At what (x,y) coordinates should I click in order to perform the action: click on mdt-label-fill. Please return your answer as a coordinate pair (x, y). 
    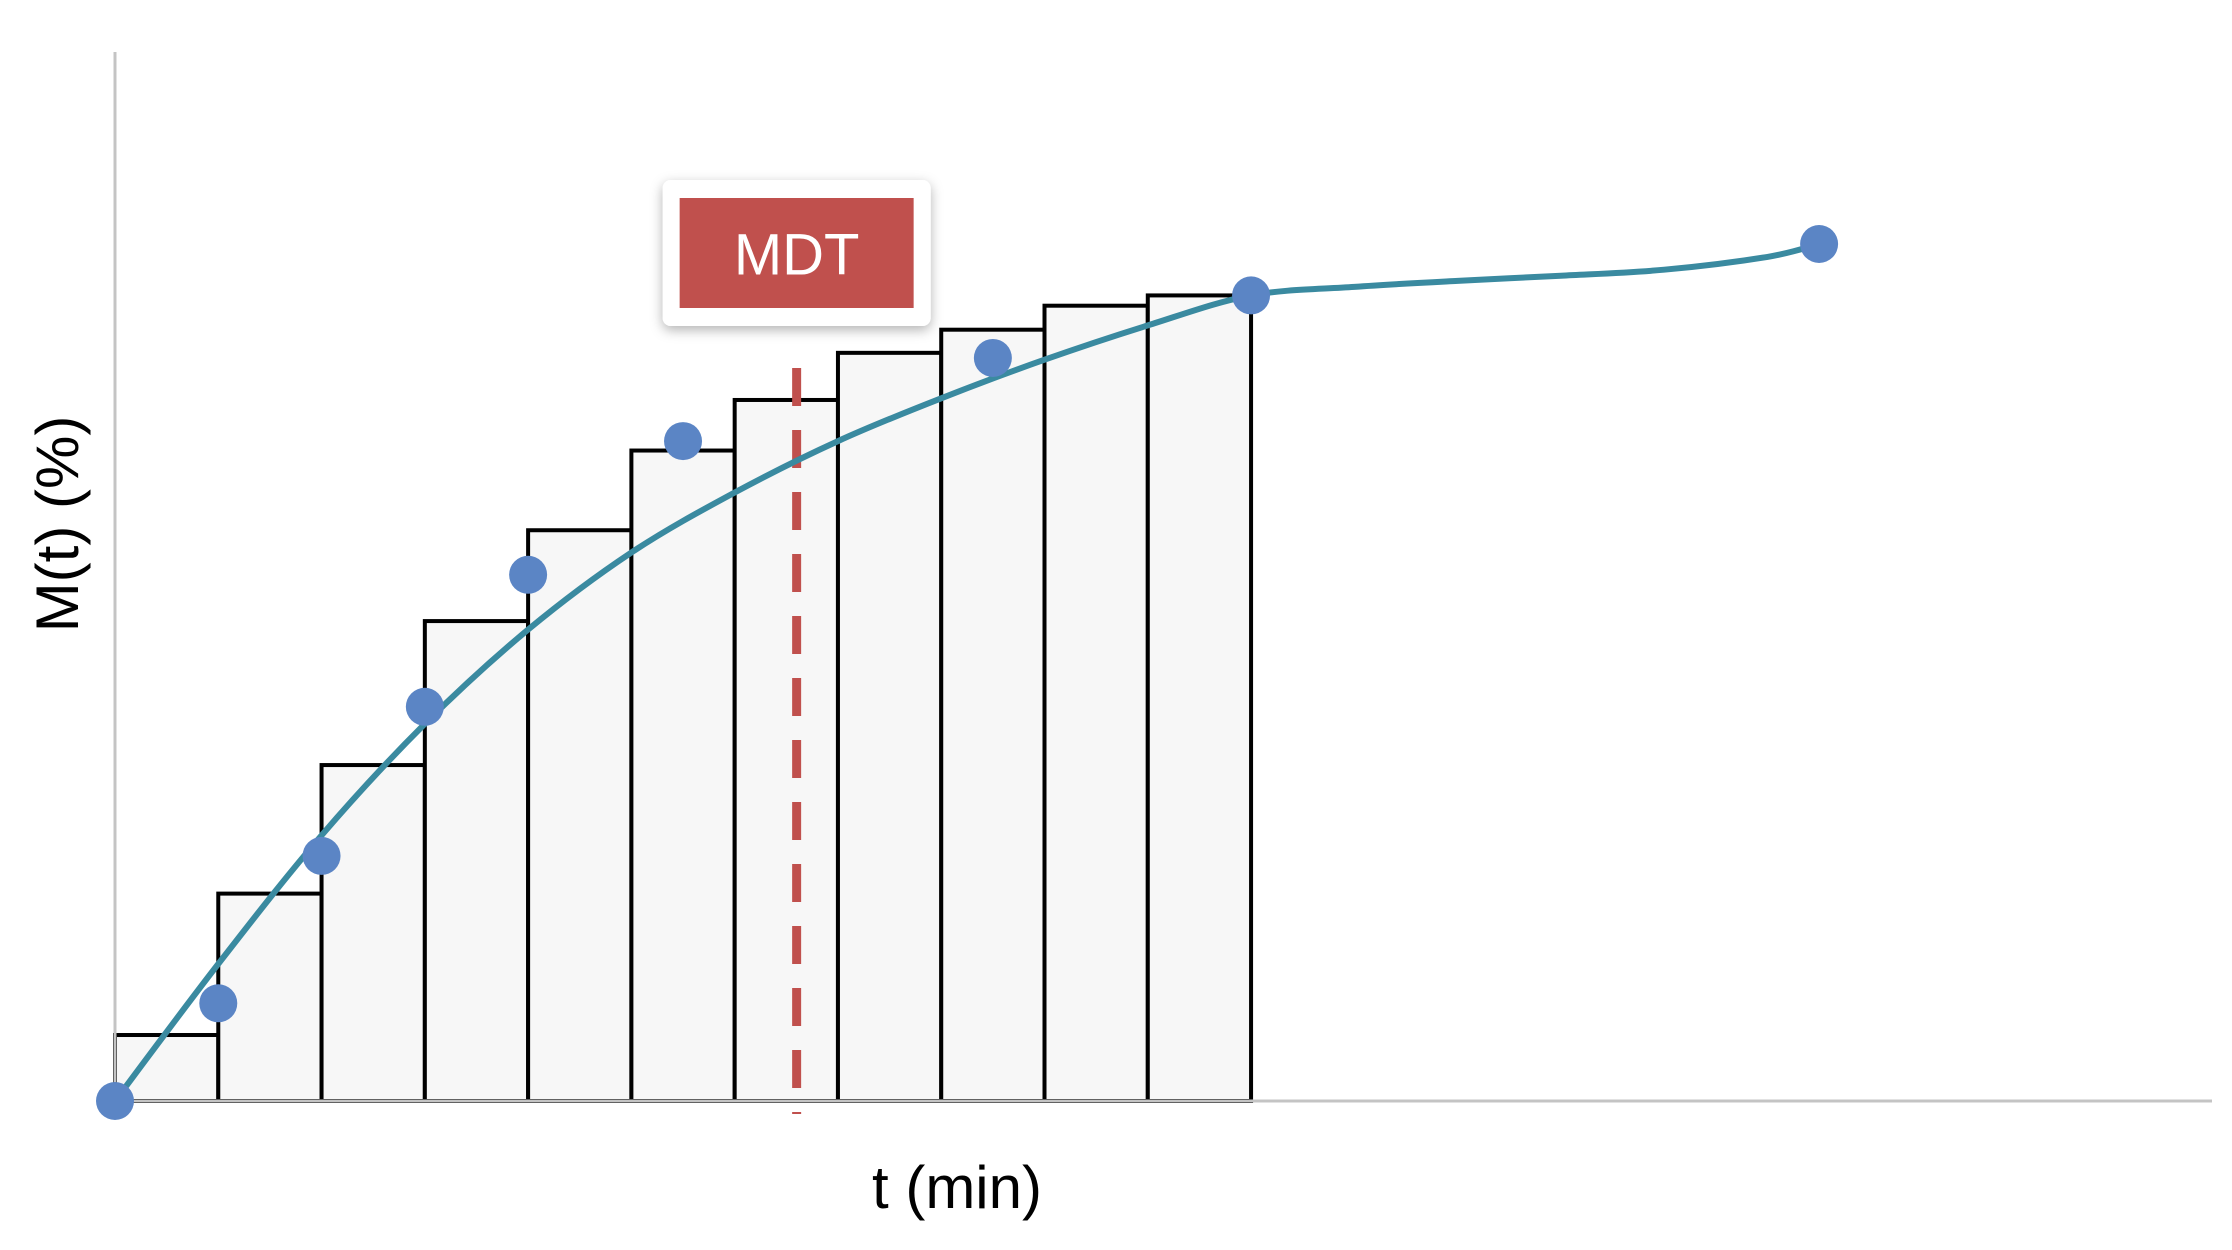
    Looking at the image, I should click on (796, 253).